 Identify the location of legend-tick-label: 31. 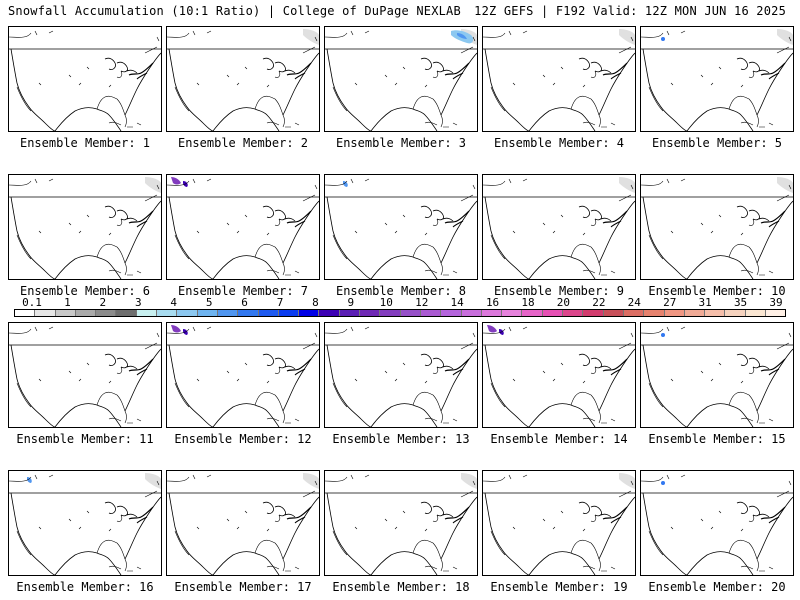
(705, 302).